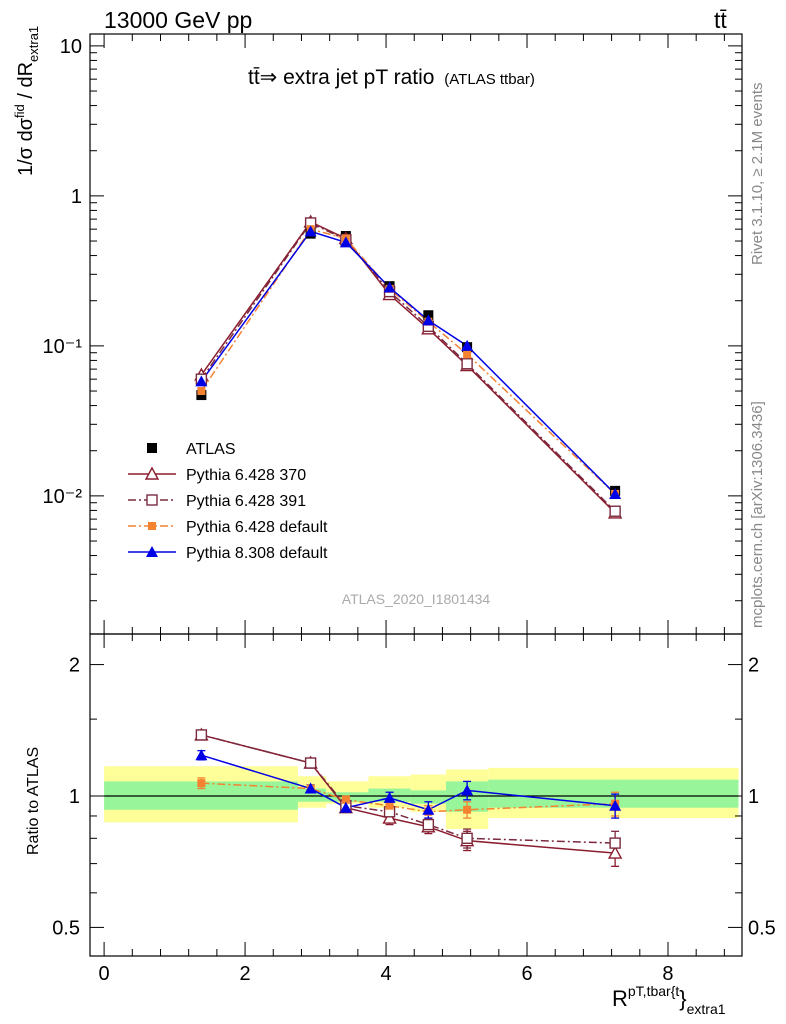  I want to click on ratio-y-tick-label: 0.5, so click(66, 928).